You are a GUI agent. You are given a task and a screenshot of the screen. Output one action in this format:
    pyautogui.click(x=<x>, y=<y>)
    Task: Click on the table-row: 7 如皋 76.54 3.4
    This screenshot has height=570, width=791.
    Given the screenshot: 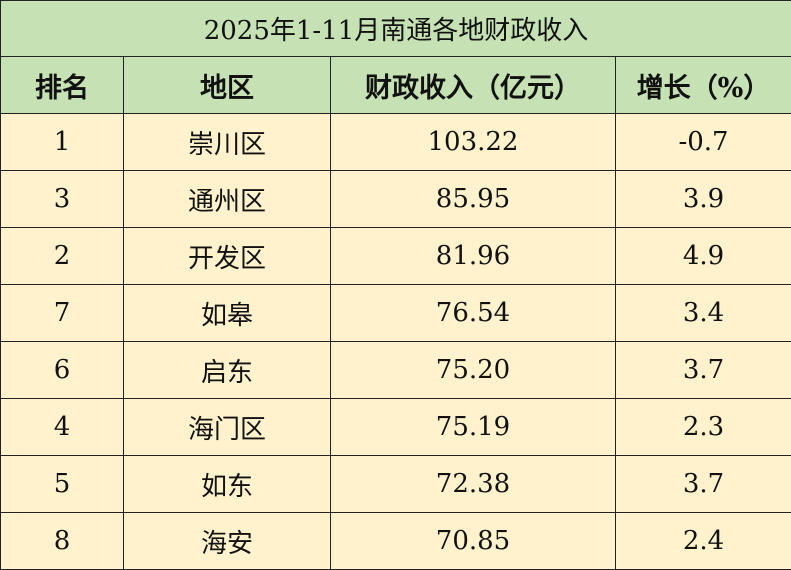 What is the action you would take?
    pyautogui.click(x=395, y=313)
    